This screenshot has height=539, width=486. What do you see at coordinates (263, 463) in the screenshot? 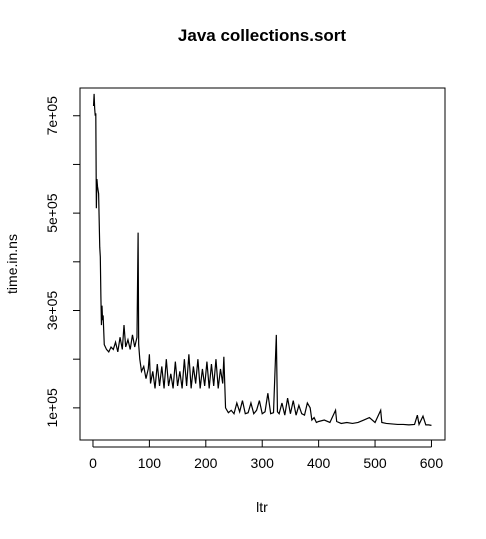
I see `x-tick-label: 300` at bounding box center [263, 463].